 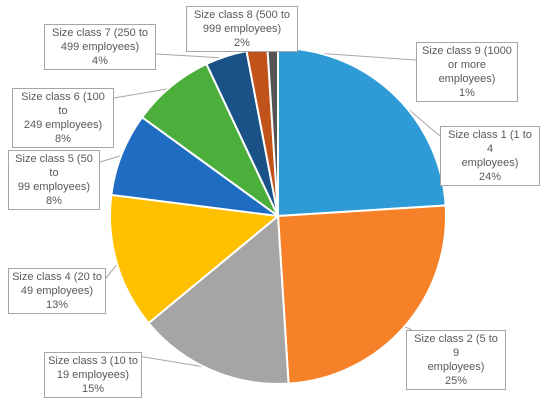 I want to click on data-label-size-class-2: Size class 2 (5 to 9 employees) 25%, so click(x=456, y=360).